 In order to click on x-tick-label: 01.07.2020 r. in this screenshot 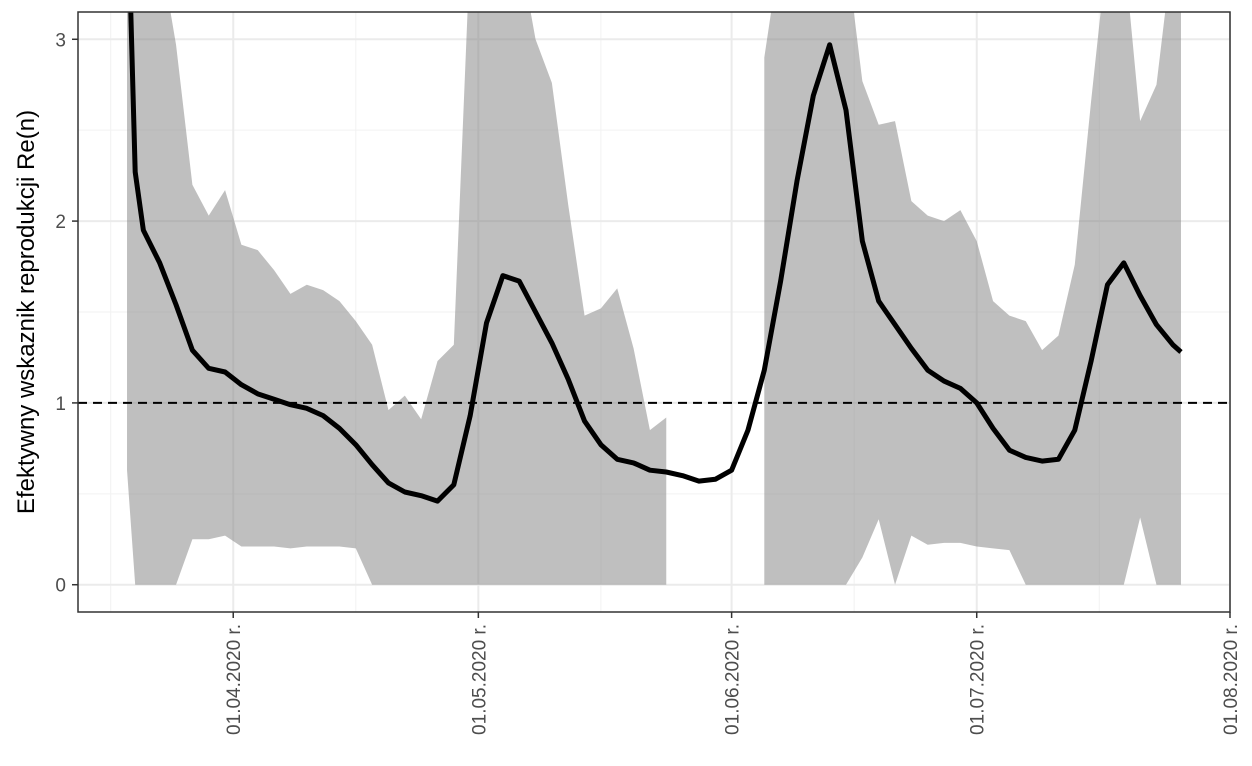, I will do `click(978, 679)`.